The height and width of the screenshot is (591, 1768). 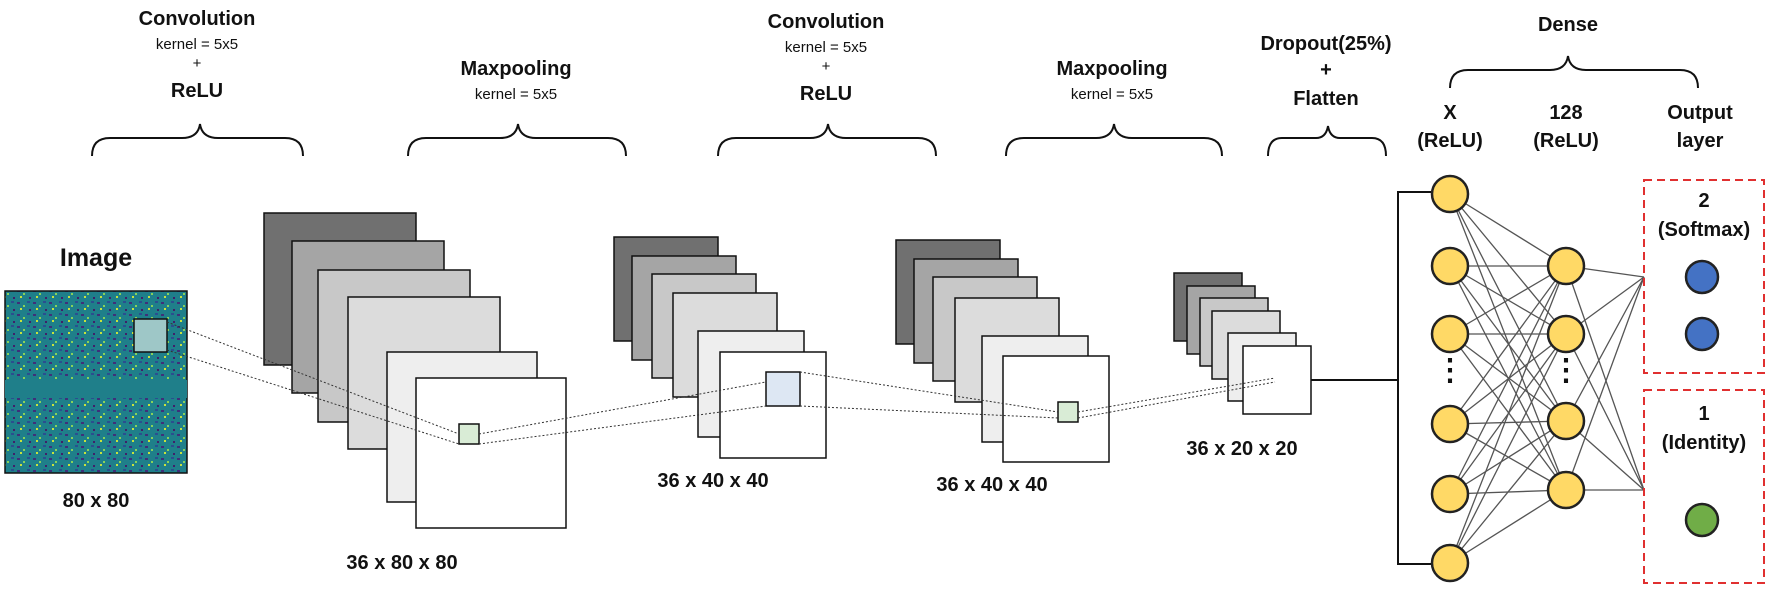 I want to click on identity-label: (Identity), so click(x=1704, y=443).